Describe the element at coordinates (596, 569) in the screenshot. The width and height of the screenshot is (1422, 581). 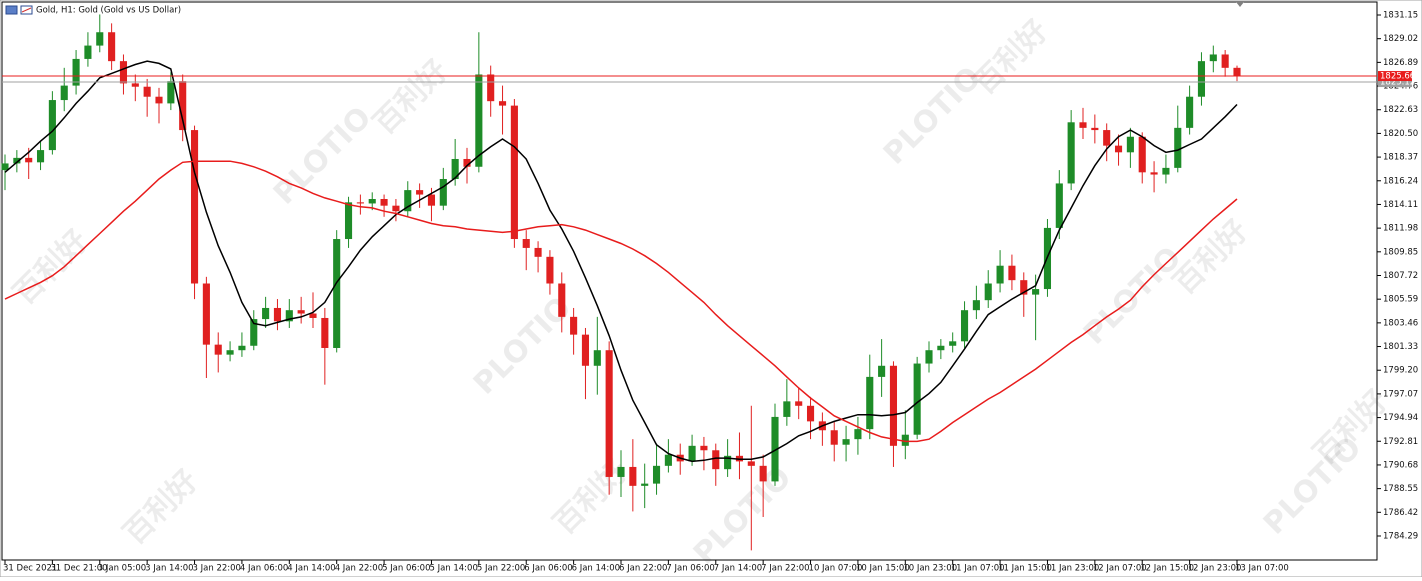
I see `x-tick-label: 6 Jan 14:00` at that location.